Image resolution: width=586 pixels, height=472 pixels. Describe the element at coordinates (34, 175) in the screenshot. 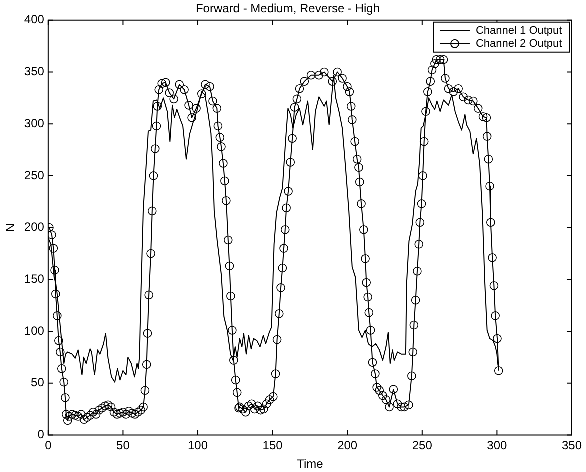

I see `y-tick-label: 250` at that location.